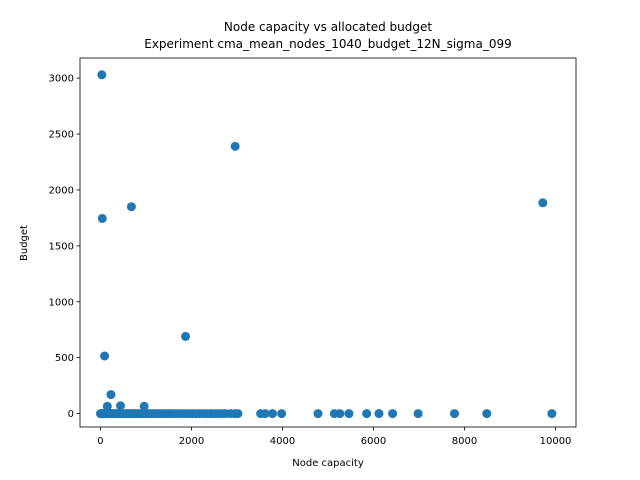 This screenshot has width=640, height=480. I want to click on x-tick-label: 10000, so click(556, 441).